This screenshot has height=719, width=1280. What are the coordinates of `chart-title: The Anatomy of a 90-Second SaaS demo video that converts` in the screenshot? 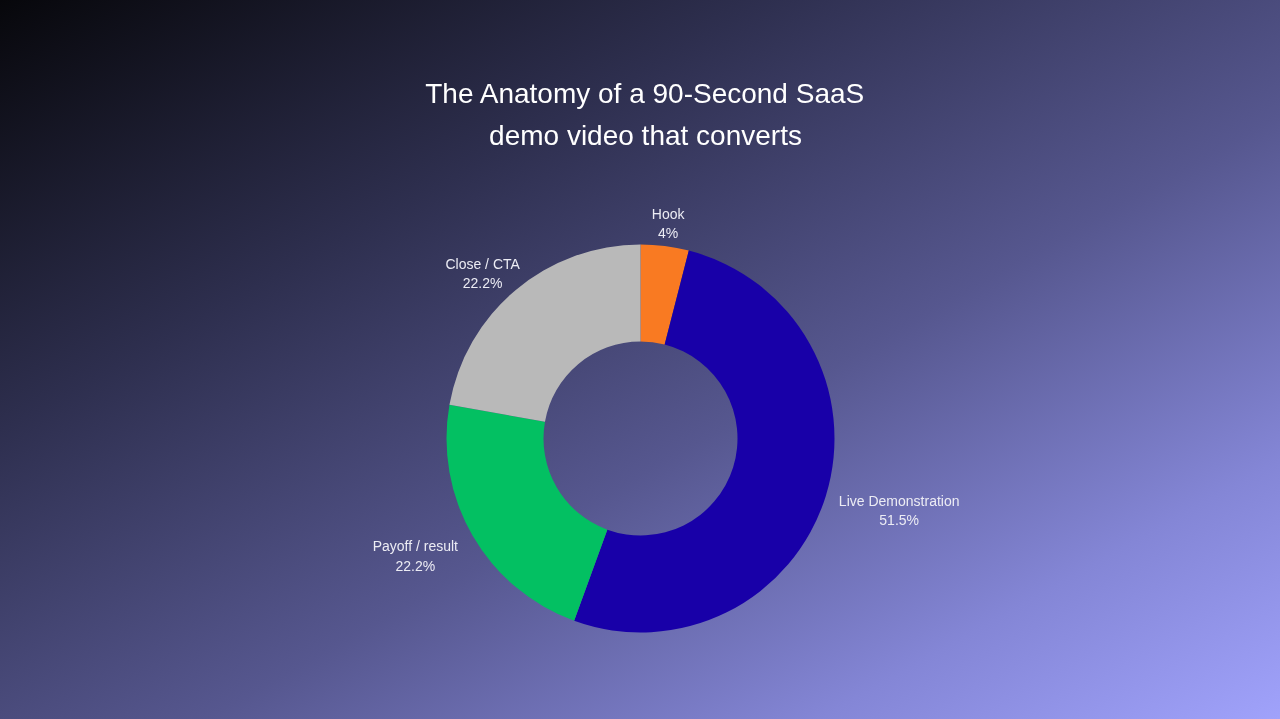 It's located at (645, 114).